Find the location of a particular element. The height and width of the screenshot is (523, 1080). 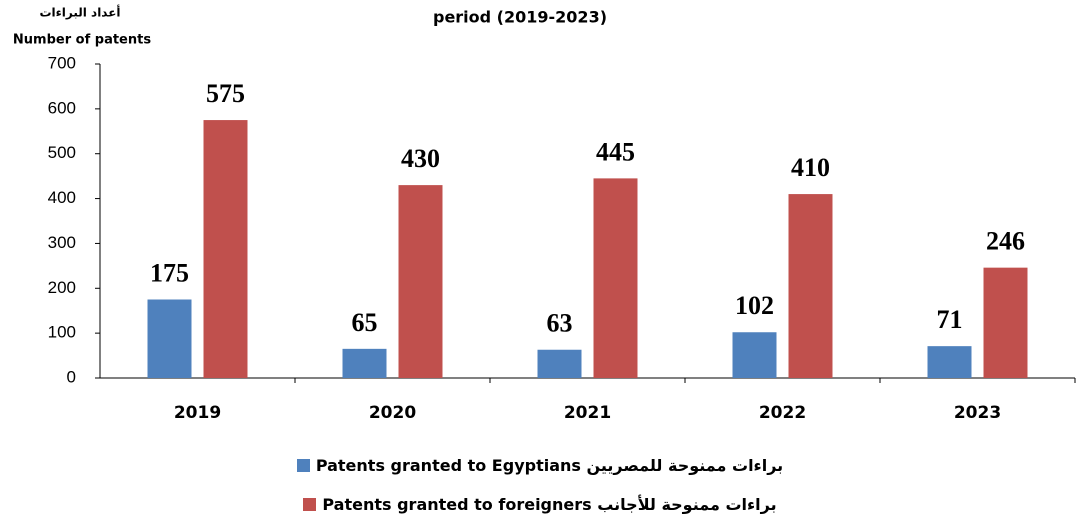

x-tick-label: 2020 is located at coordinates (392, 413).